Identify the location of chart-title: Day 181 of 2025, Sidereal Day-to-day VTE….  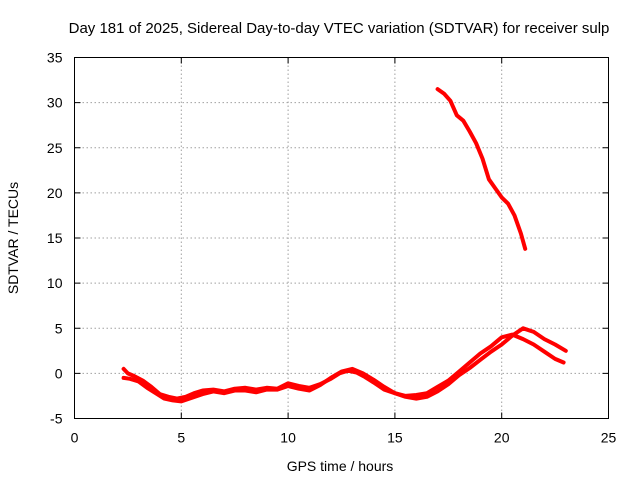
(339, 28).